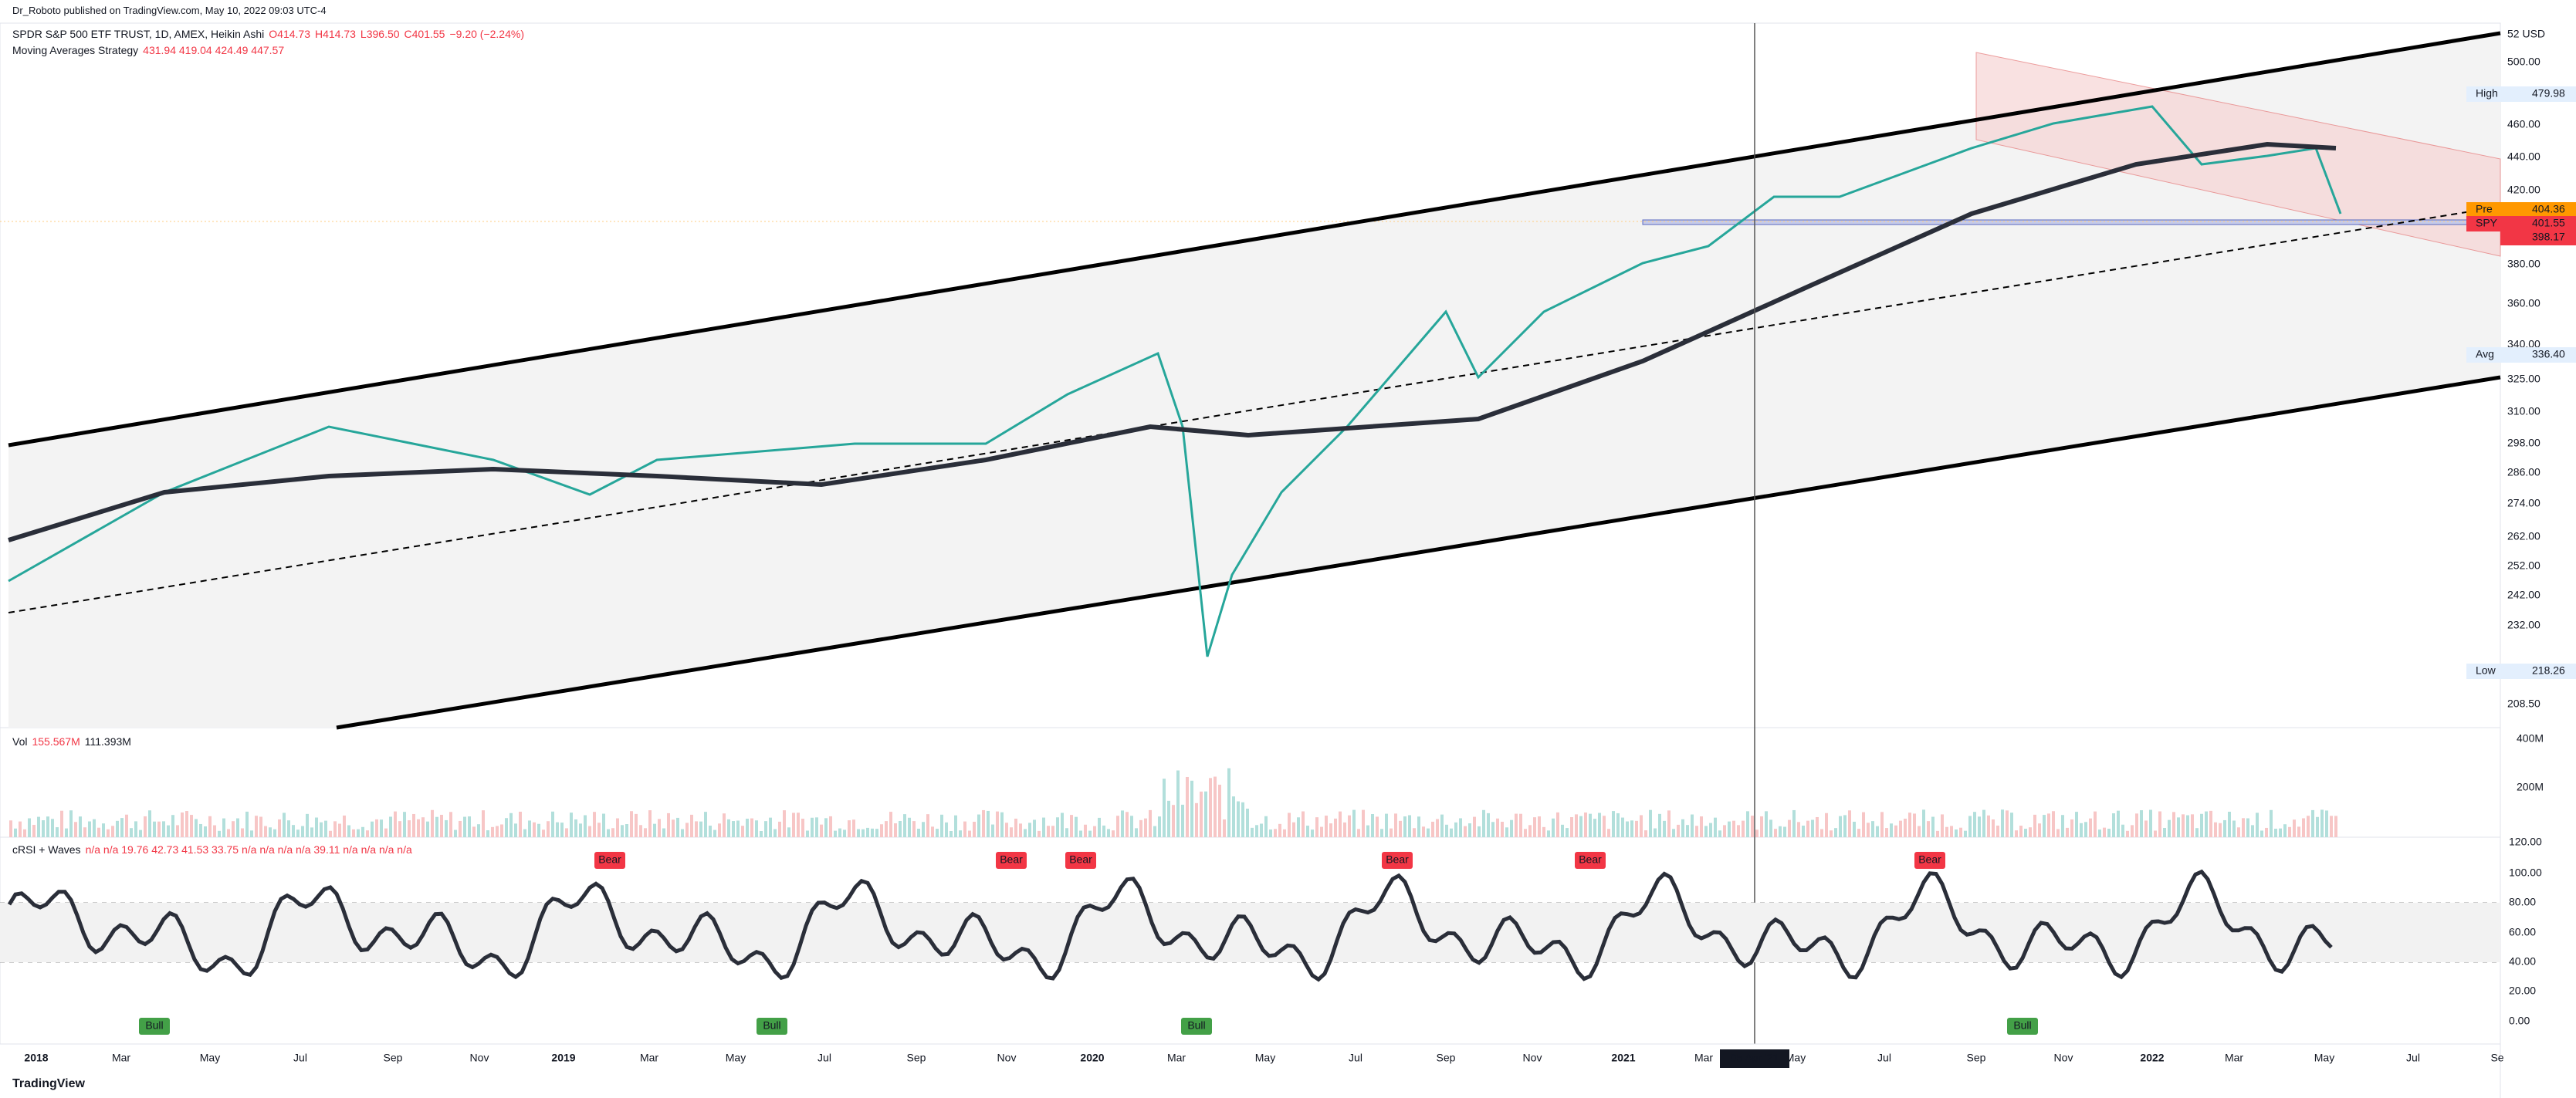 This screenshot has width=2576, height=1098. What do you see at coordinates (771, 1025) in the screenshot?
I see `signal-label: Bull` at bounding box center [771, 1025].